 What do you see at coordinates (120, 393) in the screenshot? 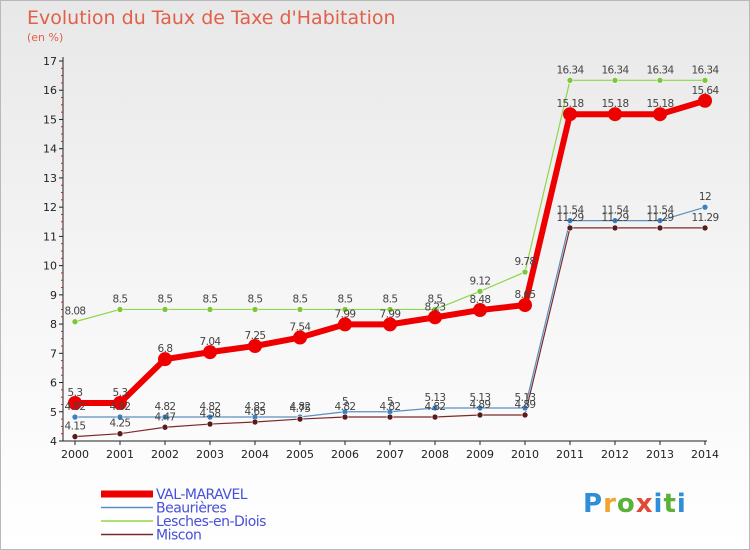
I see `data-label: 5.3` at bounding box center [120, 393].